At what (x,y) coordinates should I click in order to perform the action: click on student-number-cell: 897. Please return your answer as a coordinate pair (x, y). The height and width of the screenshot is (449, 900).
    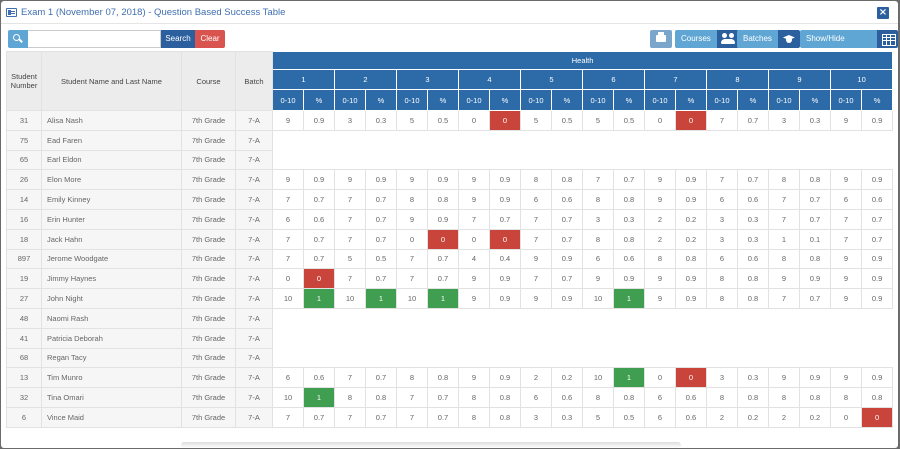
    Looking at the image, I should click on (24, 259).